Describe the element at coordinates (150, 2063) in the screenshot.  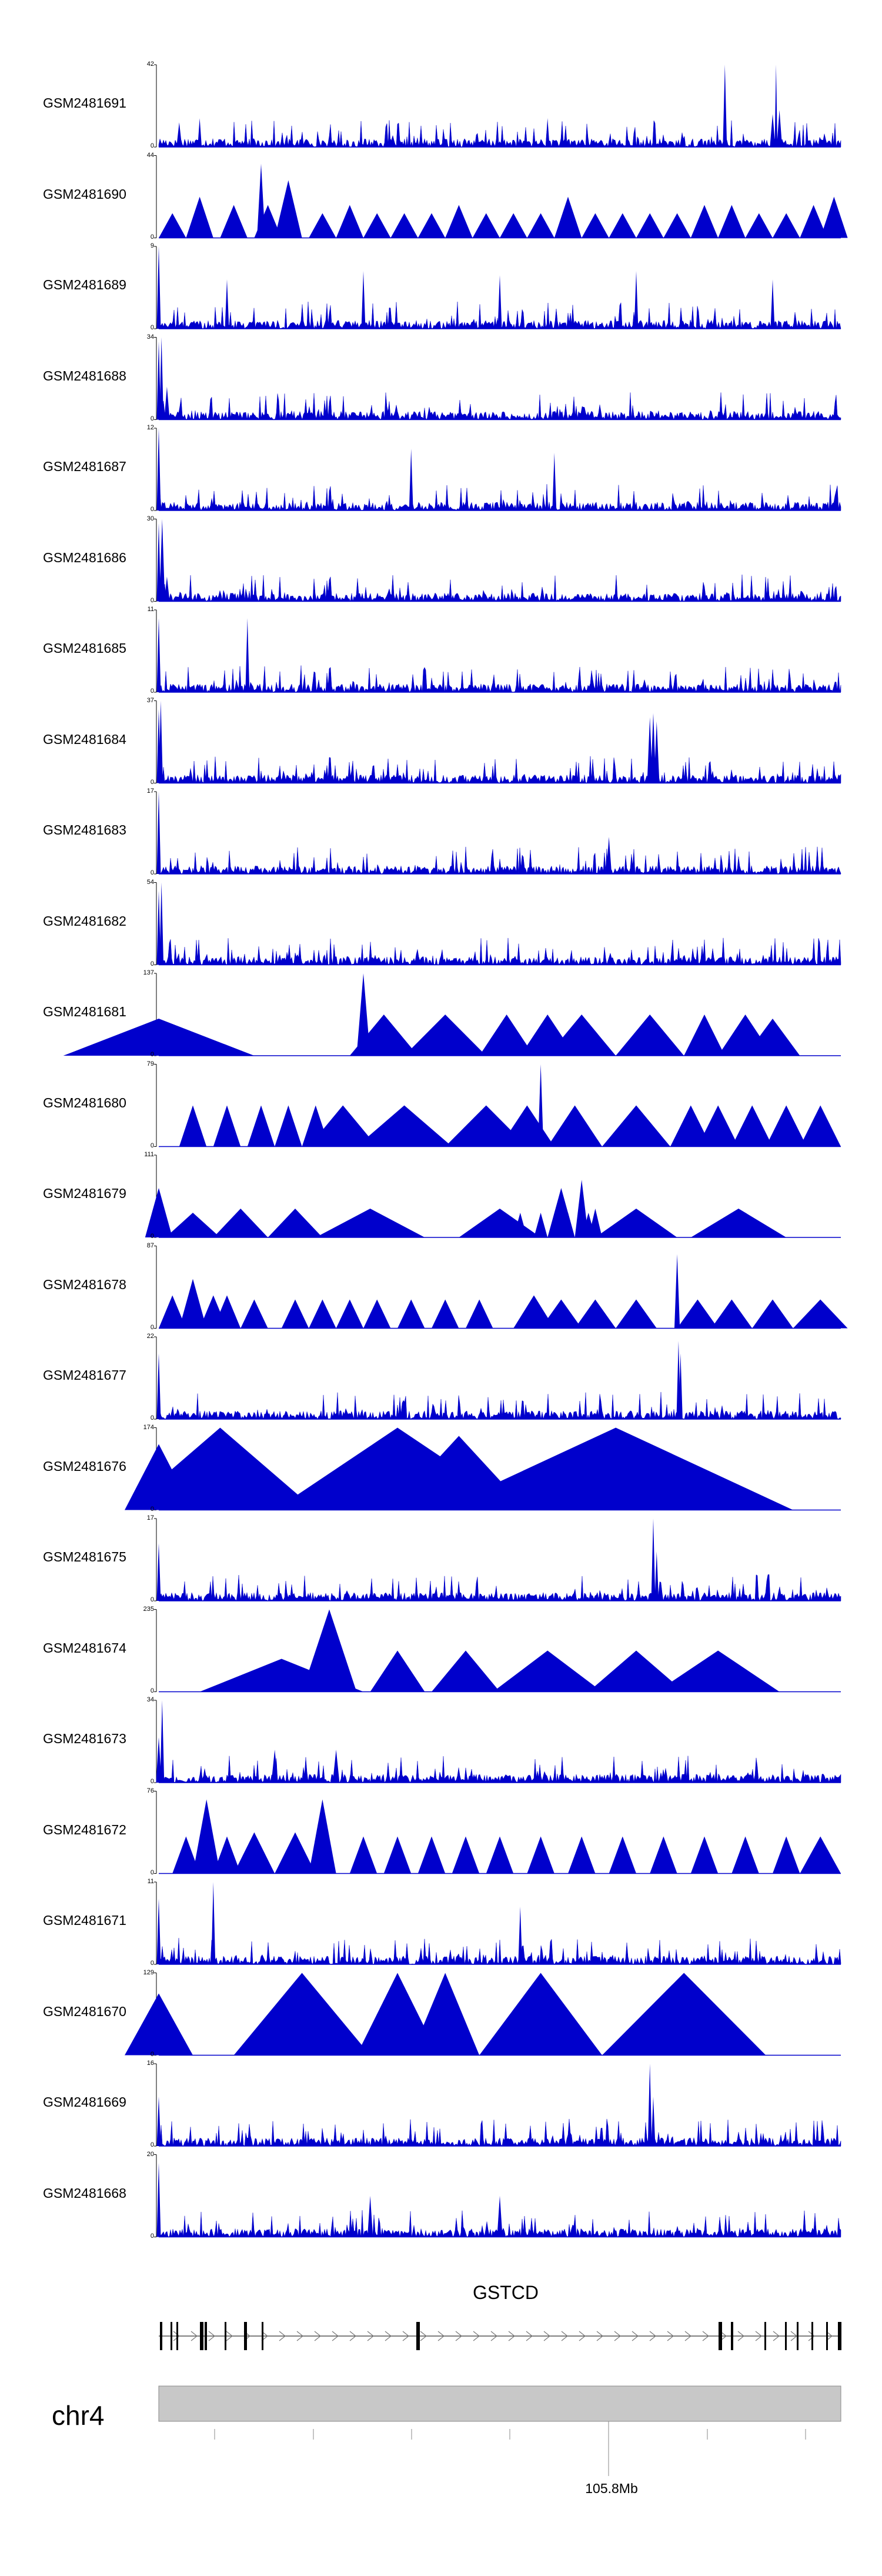
I see `track-ymax-label: 16` at that location.